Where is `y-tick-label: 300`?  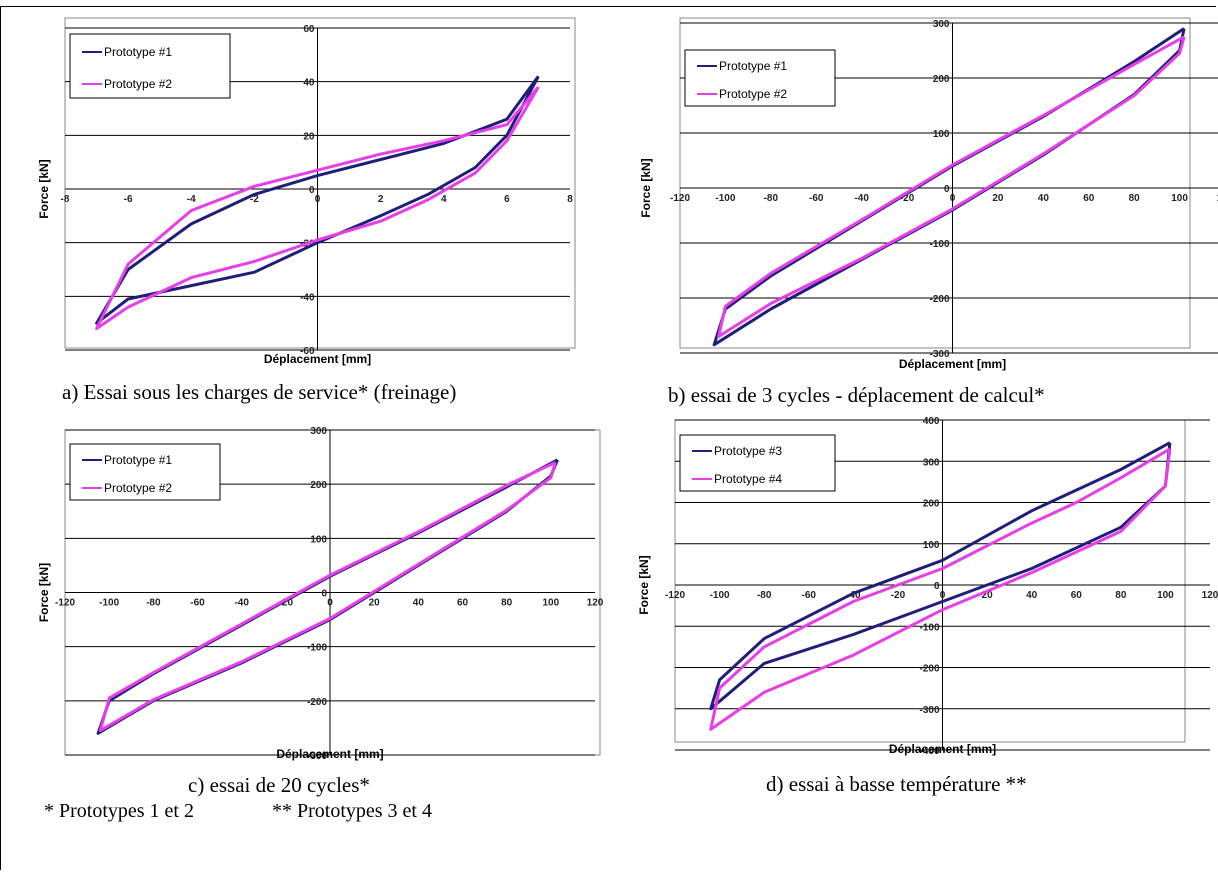
y-tick-label: 300 is located at coordinates (941, 24).